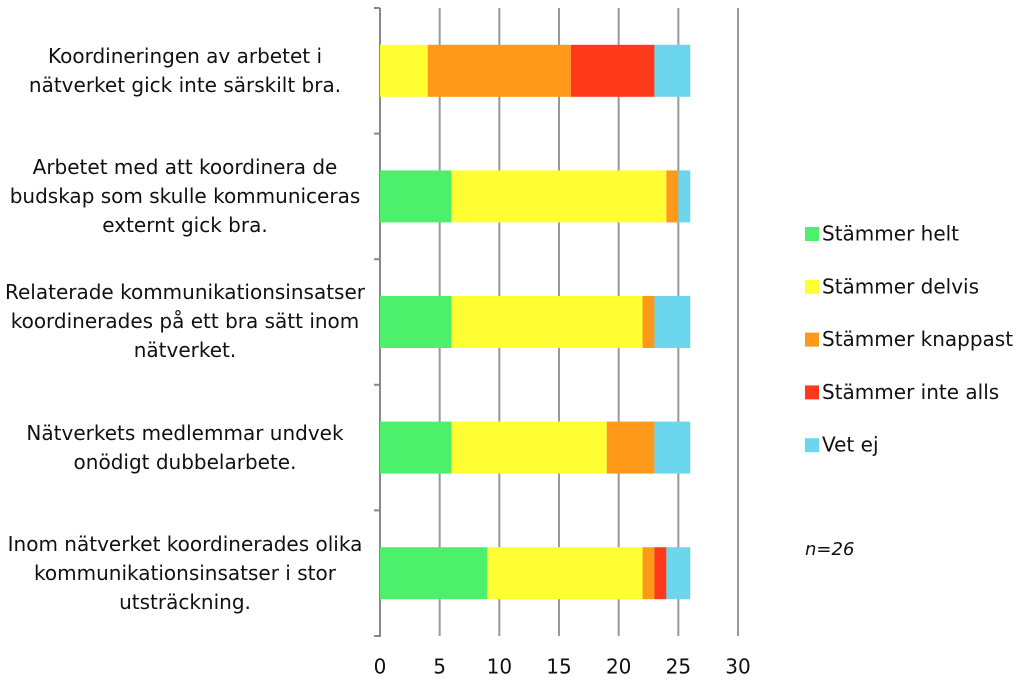 This screenshot has width=1029, height=684. Describe the element at coordinates (917, 339) in the screenshot. I see `legend-label: Stämmer knappast` at that location.